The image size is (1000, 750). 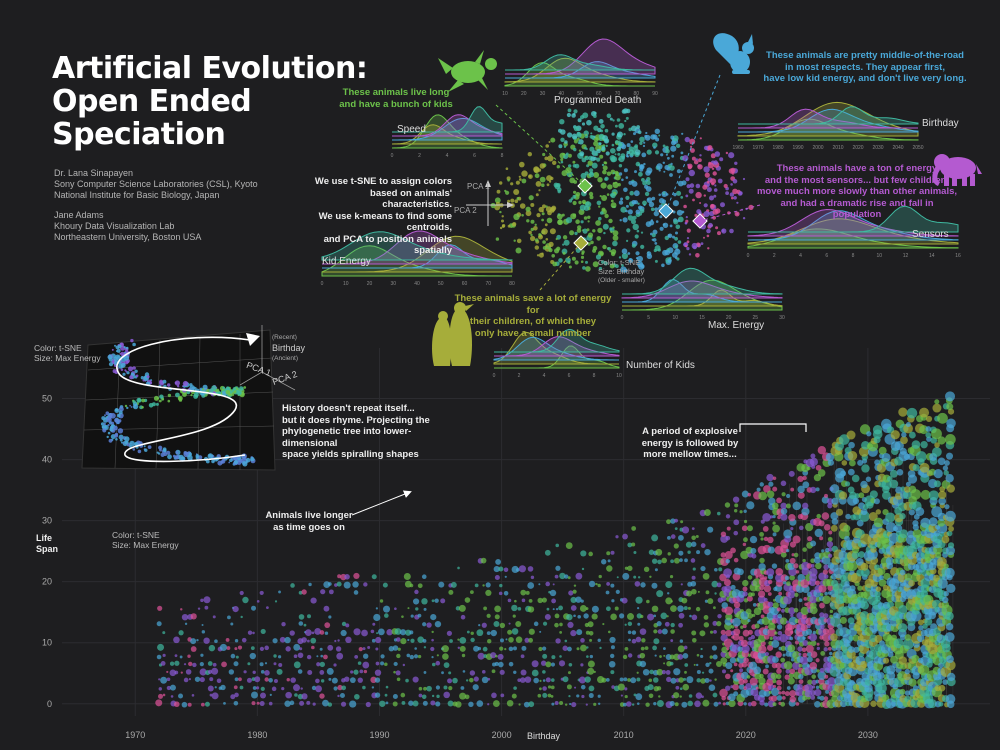 I want to click on ridge-tick-label: 80, so click(x=512, y=284).